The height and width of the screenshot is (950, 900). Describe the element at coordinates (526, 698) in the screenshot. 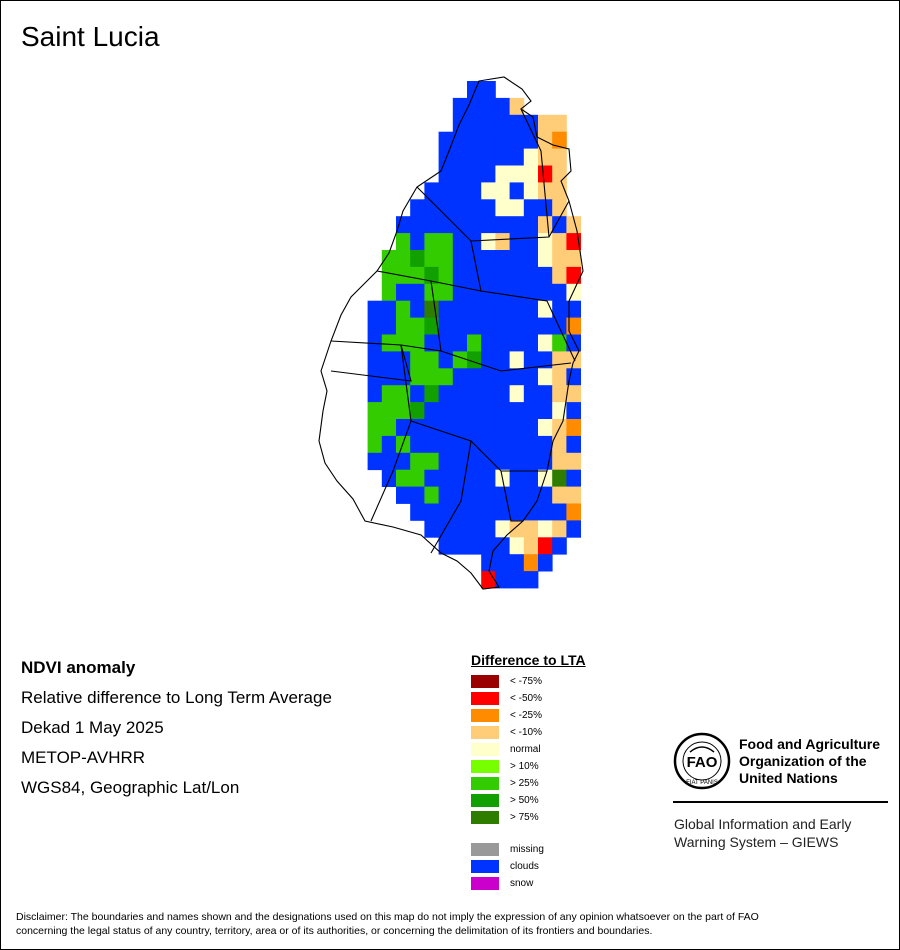

I see `legend-label: < -50%` at that location.